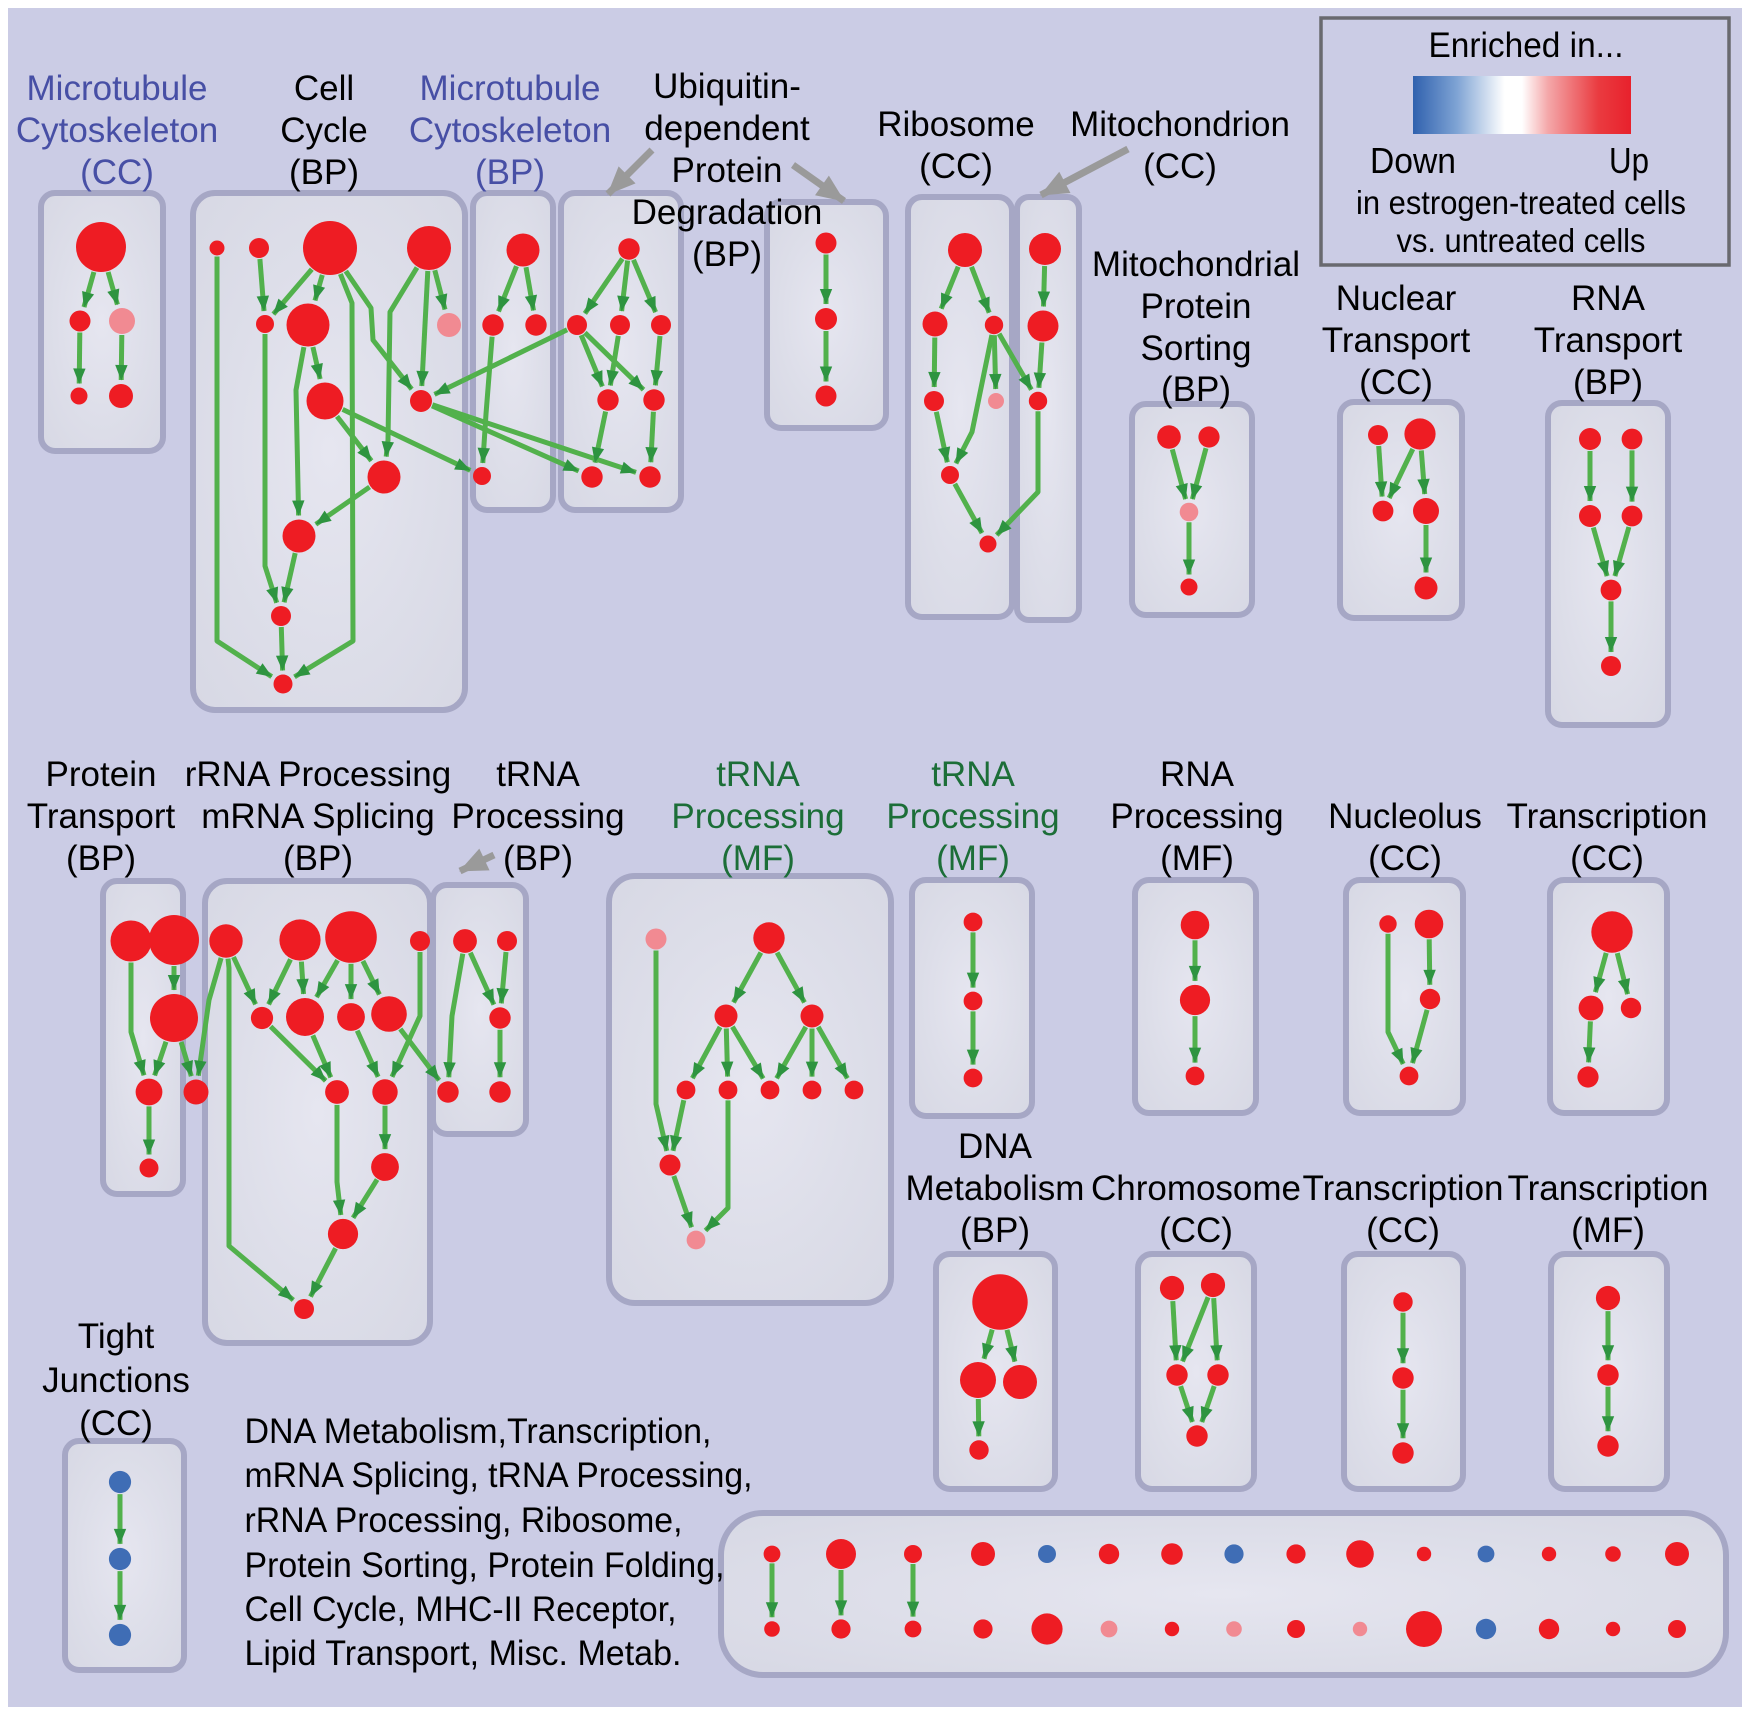  What do you see at coordinates (1196, 264) in the screenshot?
I see `svg-text: Mitochondrial` at bounding box center [1196, 264].